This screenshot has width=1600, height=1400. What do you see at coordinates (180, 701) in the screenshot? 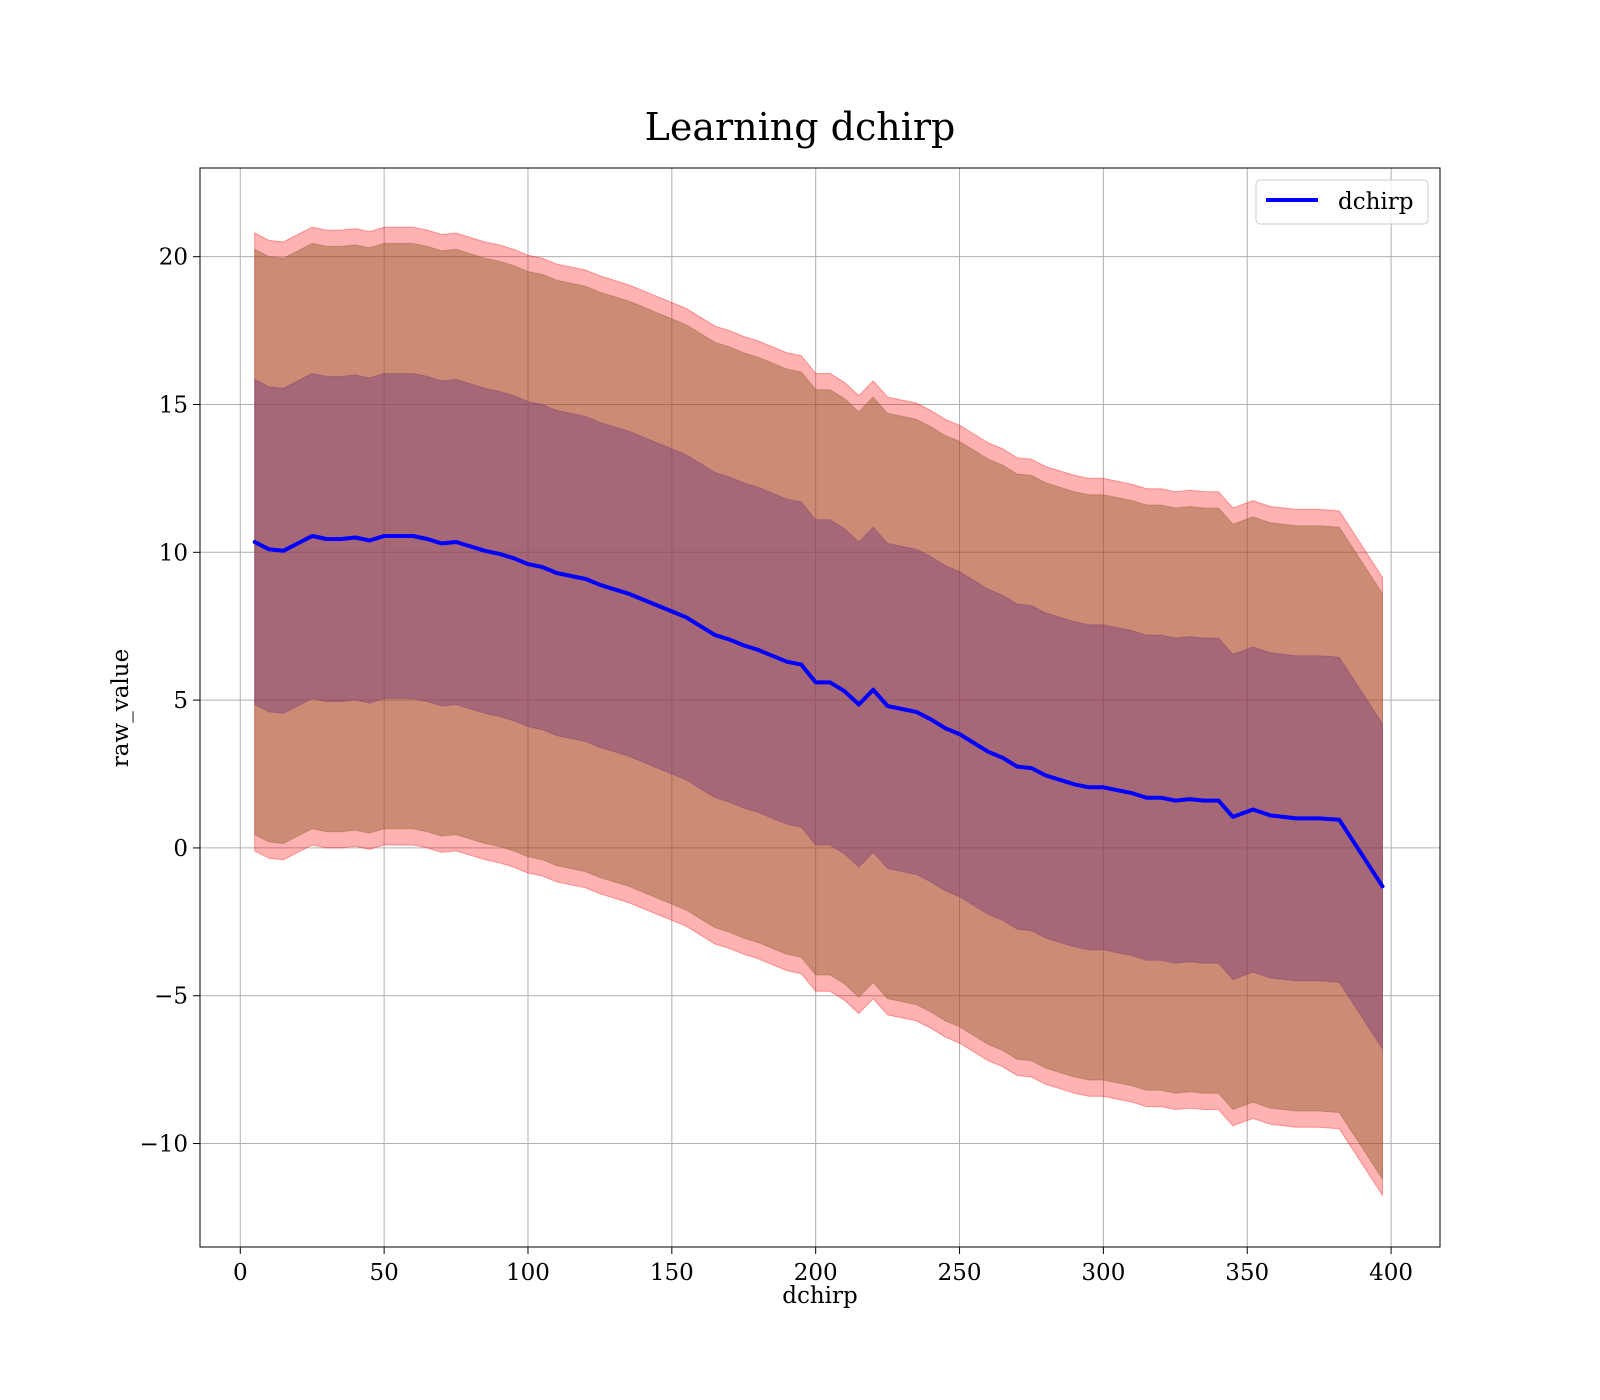
I see `y-tick-label: 5` at bounding box center [180, 701].